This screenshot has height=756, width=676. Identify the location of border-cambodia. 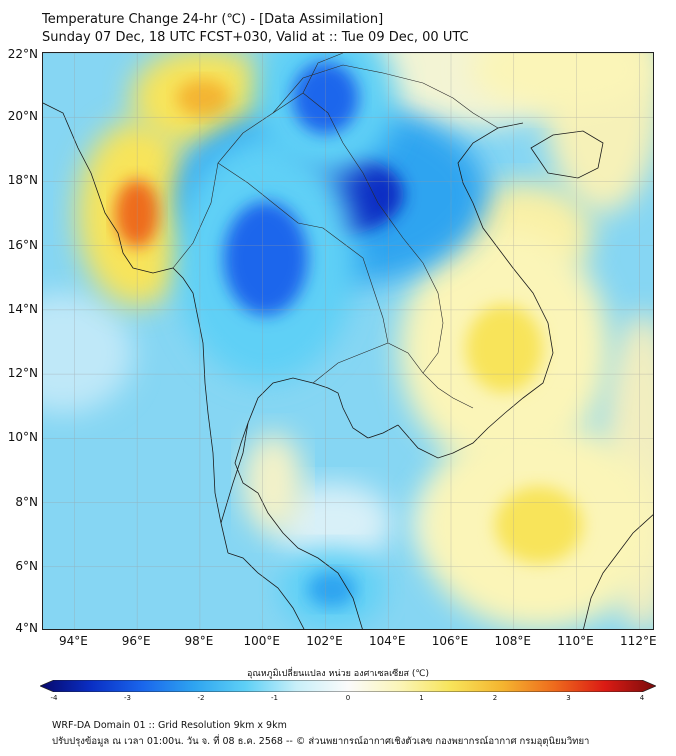
(393, 375).